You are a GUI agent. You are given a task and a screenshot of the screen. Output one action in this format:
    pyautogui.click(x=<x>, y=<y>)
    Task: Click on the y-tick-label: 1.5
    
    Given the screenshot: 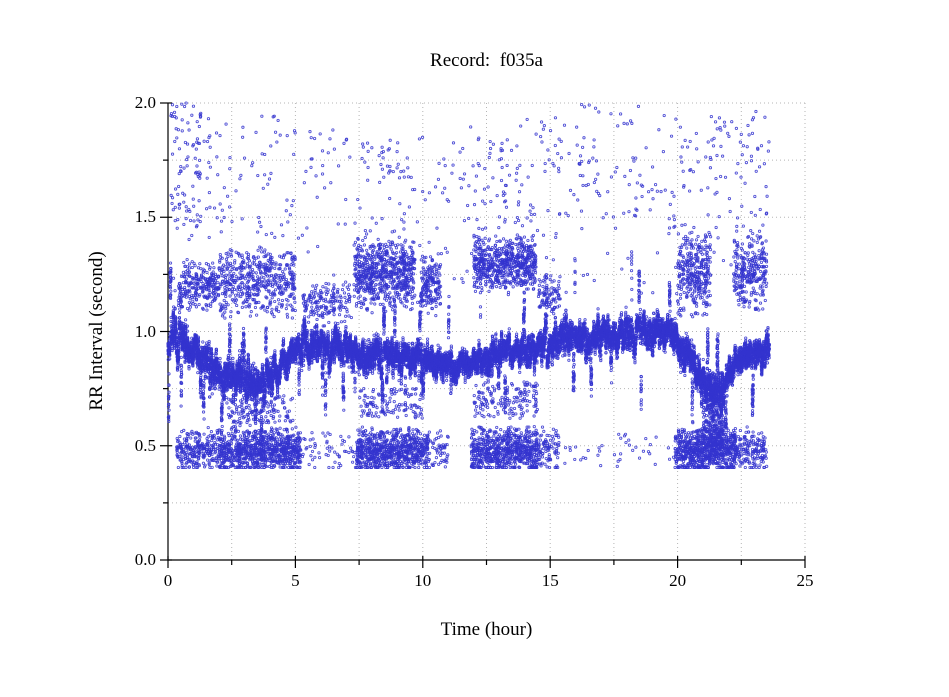 What is the action you would take?
    pyautogui.click(x=145, y=217)
    